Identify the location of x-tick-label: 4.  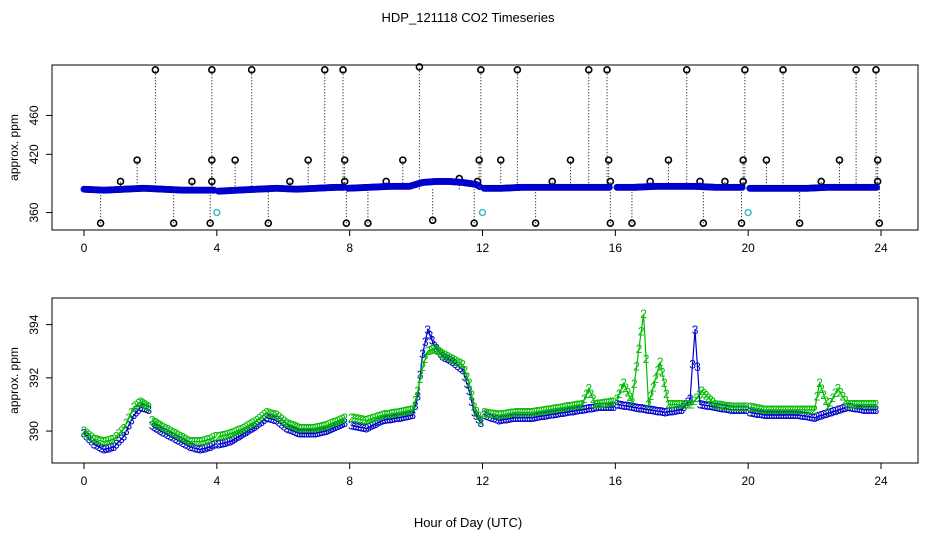
(216, 248).